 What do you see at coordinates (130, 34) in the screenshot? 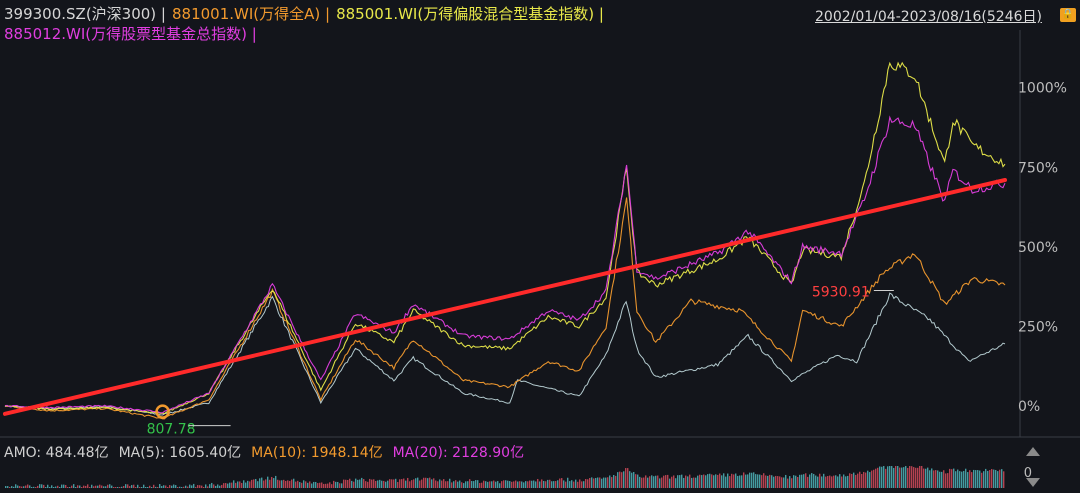
I see `legend-stock-fund: 885012.WI(万得股票型基金总指数) |` at bounding box center [130, 34].